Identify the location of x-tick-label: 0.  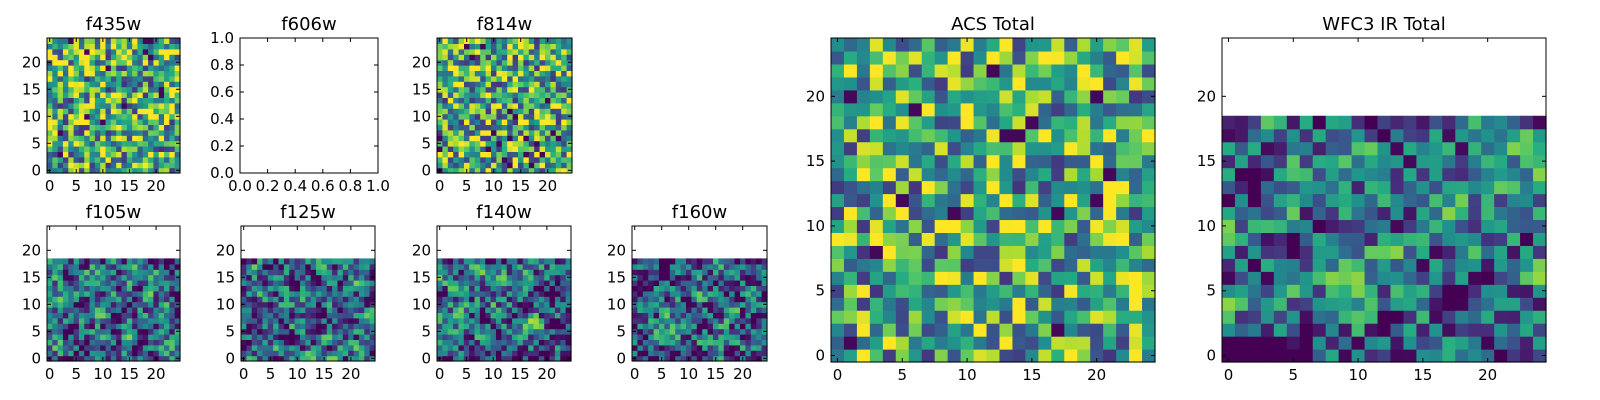
(635, 374).